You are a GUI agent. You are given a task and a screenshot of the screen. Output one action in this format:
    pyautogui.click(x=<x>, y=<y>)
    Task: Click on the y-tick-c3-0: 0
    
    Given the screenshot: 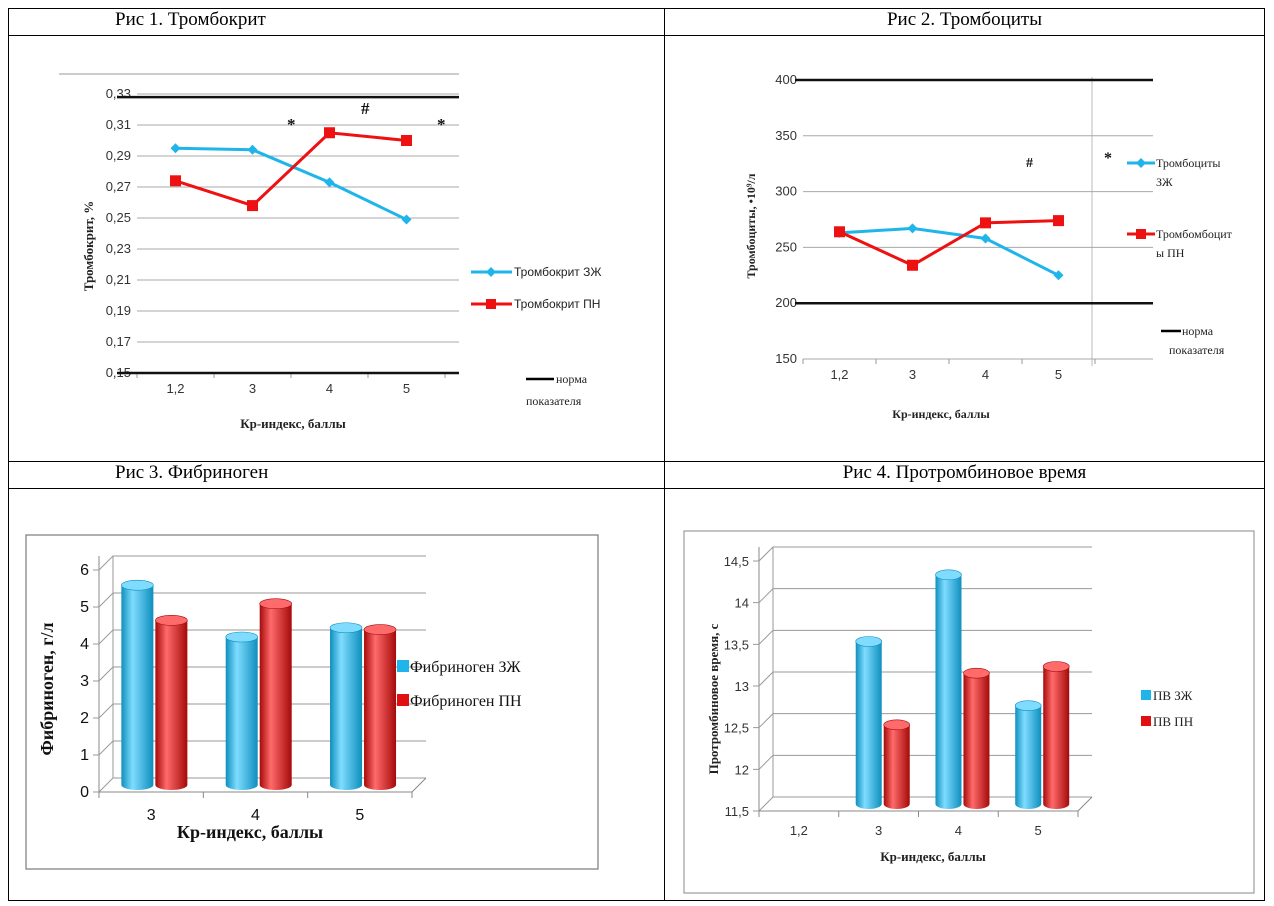 What is the action you would take?
    pyautogui.click(x=84, y=792)
    